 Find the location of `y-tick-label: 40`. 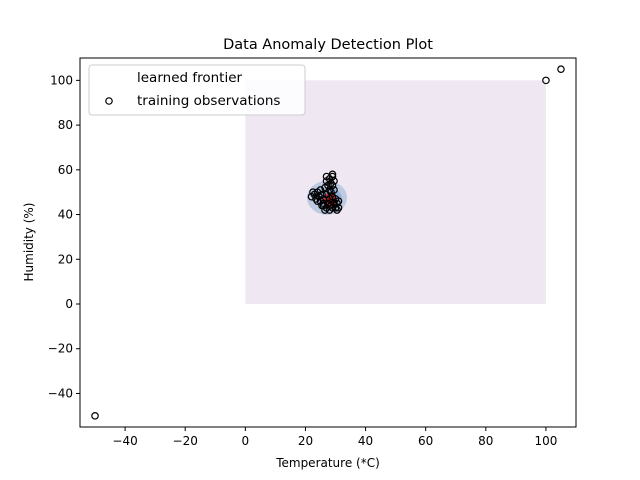

y-tick-label: 40 is located at coordinates (65, 215).